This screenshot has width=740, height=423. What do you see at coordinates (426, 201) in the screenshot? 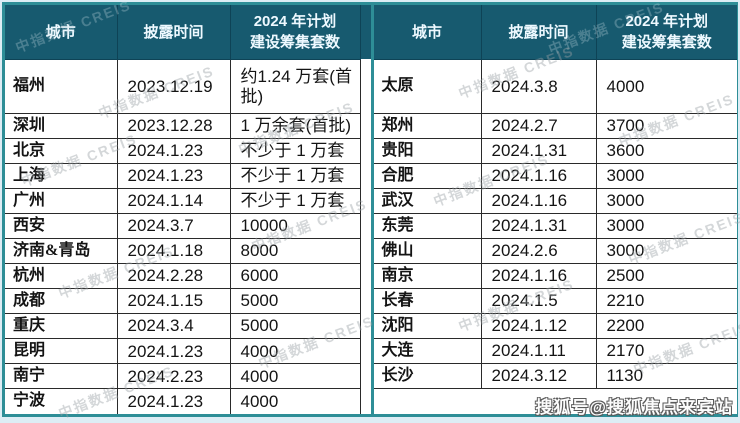
I see `city-cell: 武汉` at bounding box center [426, 201].